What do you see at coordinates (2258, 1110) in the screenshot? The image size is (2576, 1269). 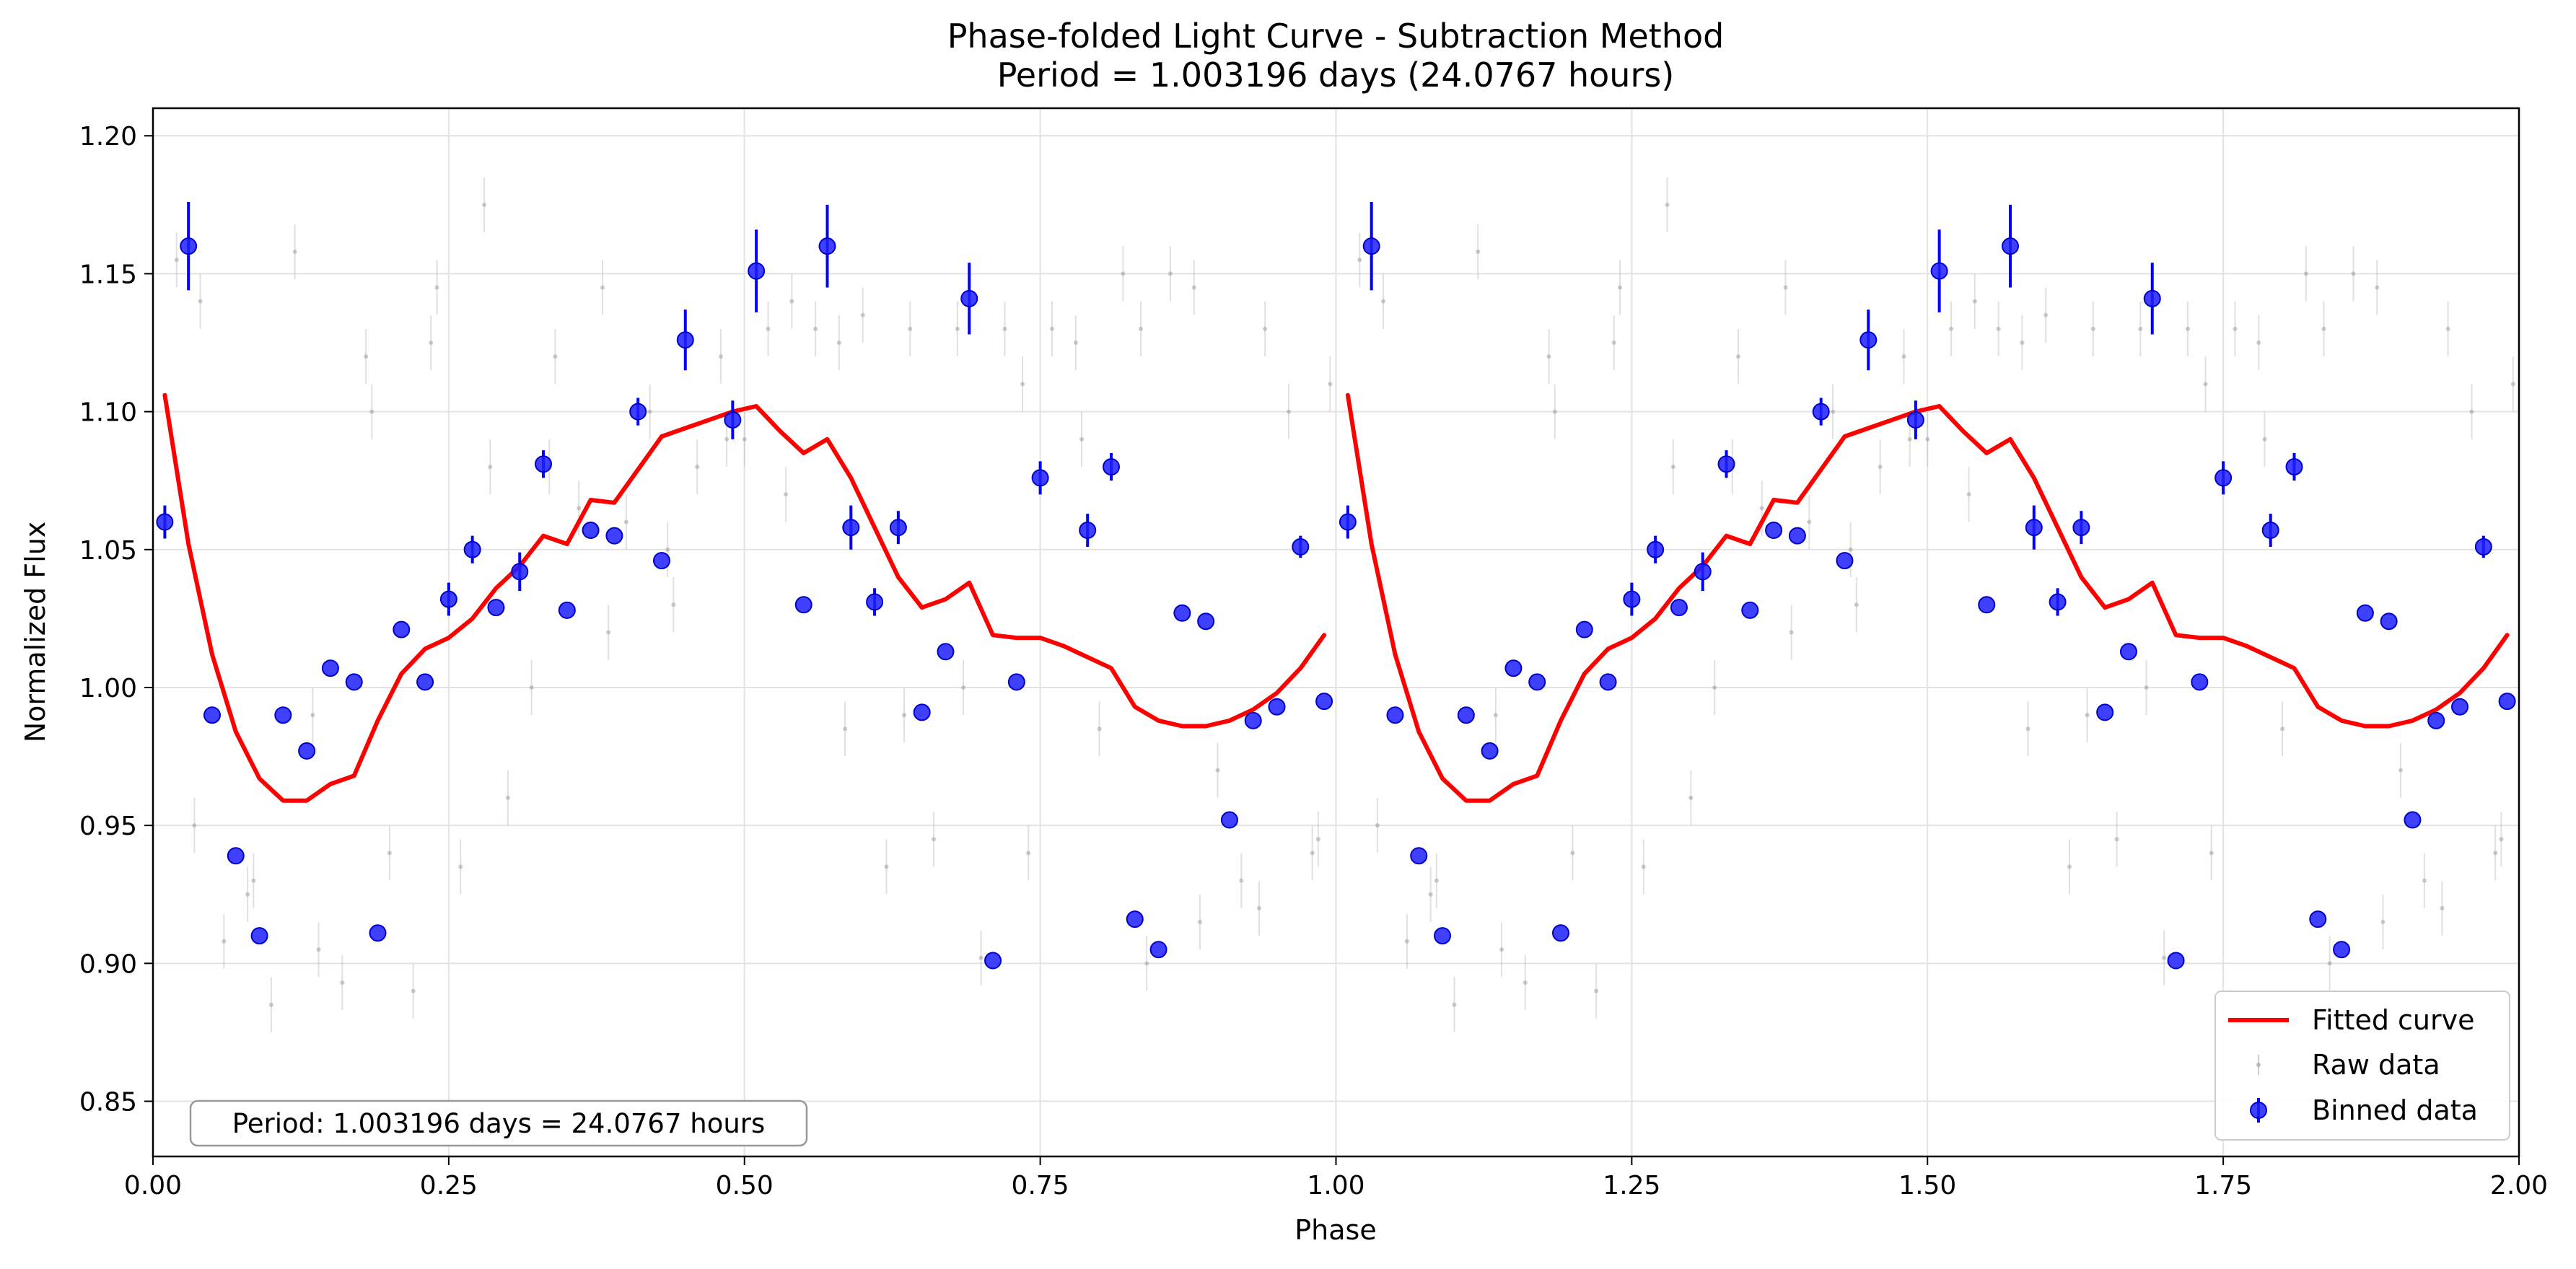 I see `legend-binned-marker` at bounding box center [2258, 1110].